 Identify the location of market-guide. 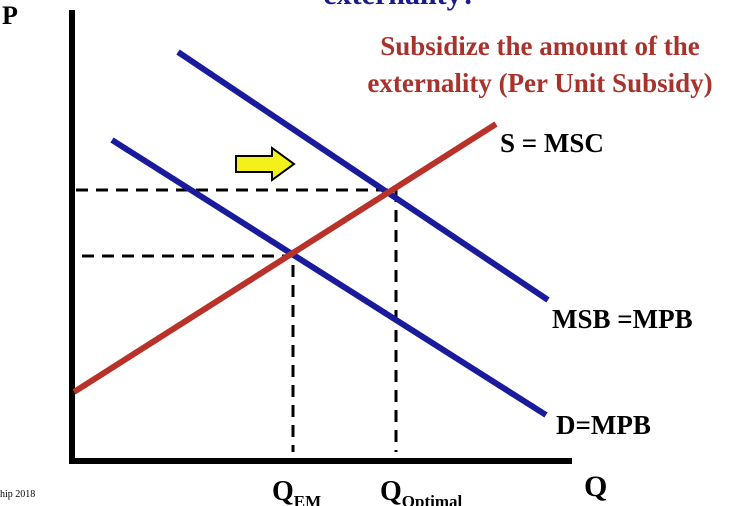
(188, 353).